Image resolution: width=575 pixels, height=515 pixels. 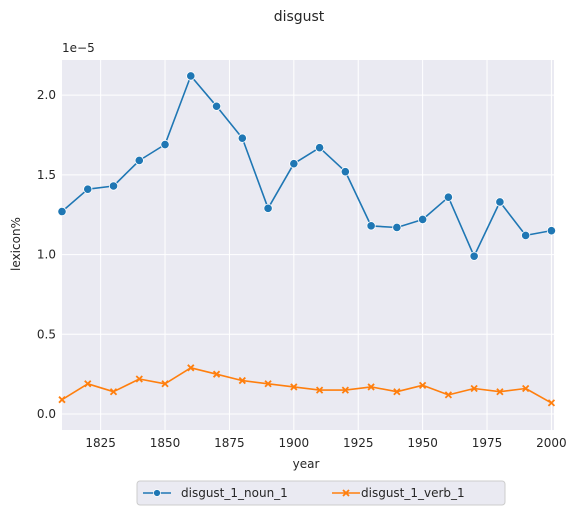 I want to click on y-tick-label: 0.0, so click(x=46, y=414).